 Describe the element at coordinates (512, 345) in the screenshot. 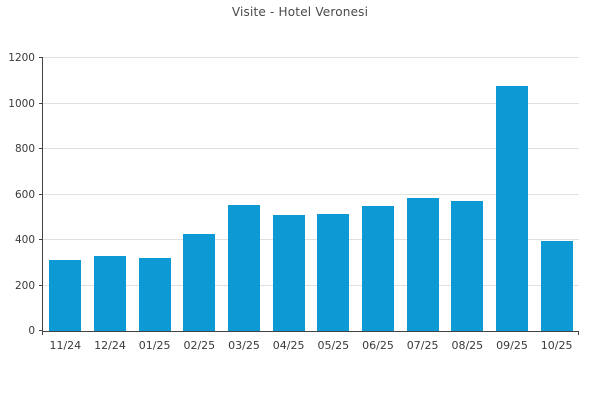

I see `x-tick-label: 09/25` at that location.